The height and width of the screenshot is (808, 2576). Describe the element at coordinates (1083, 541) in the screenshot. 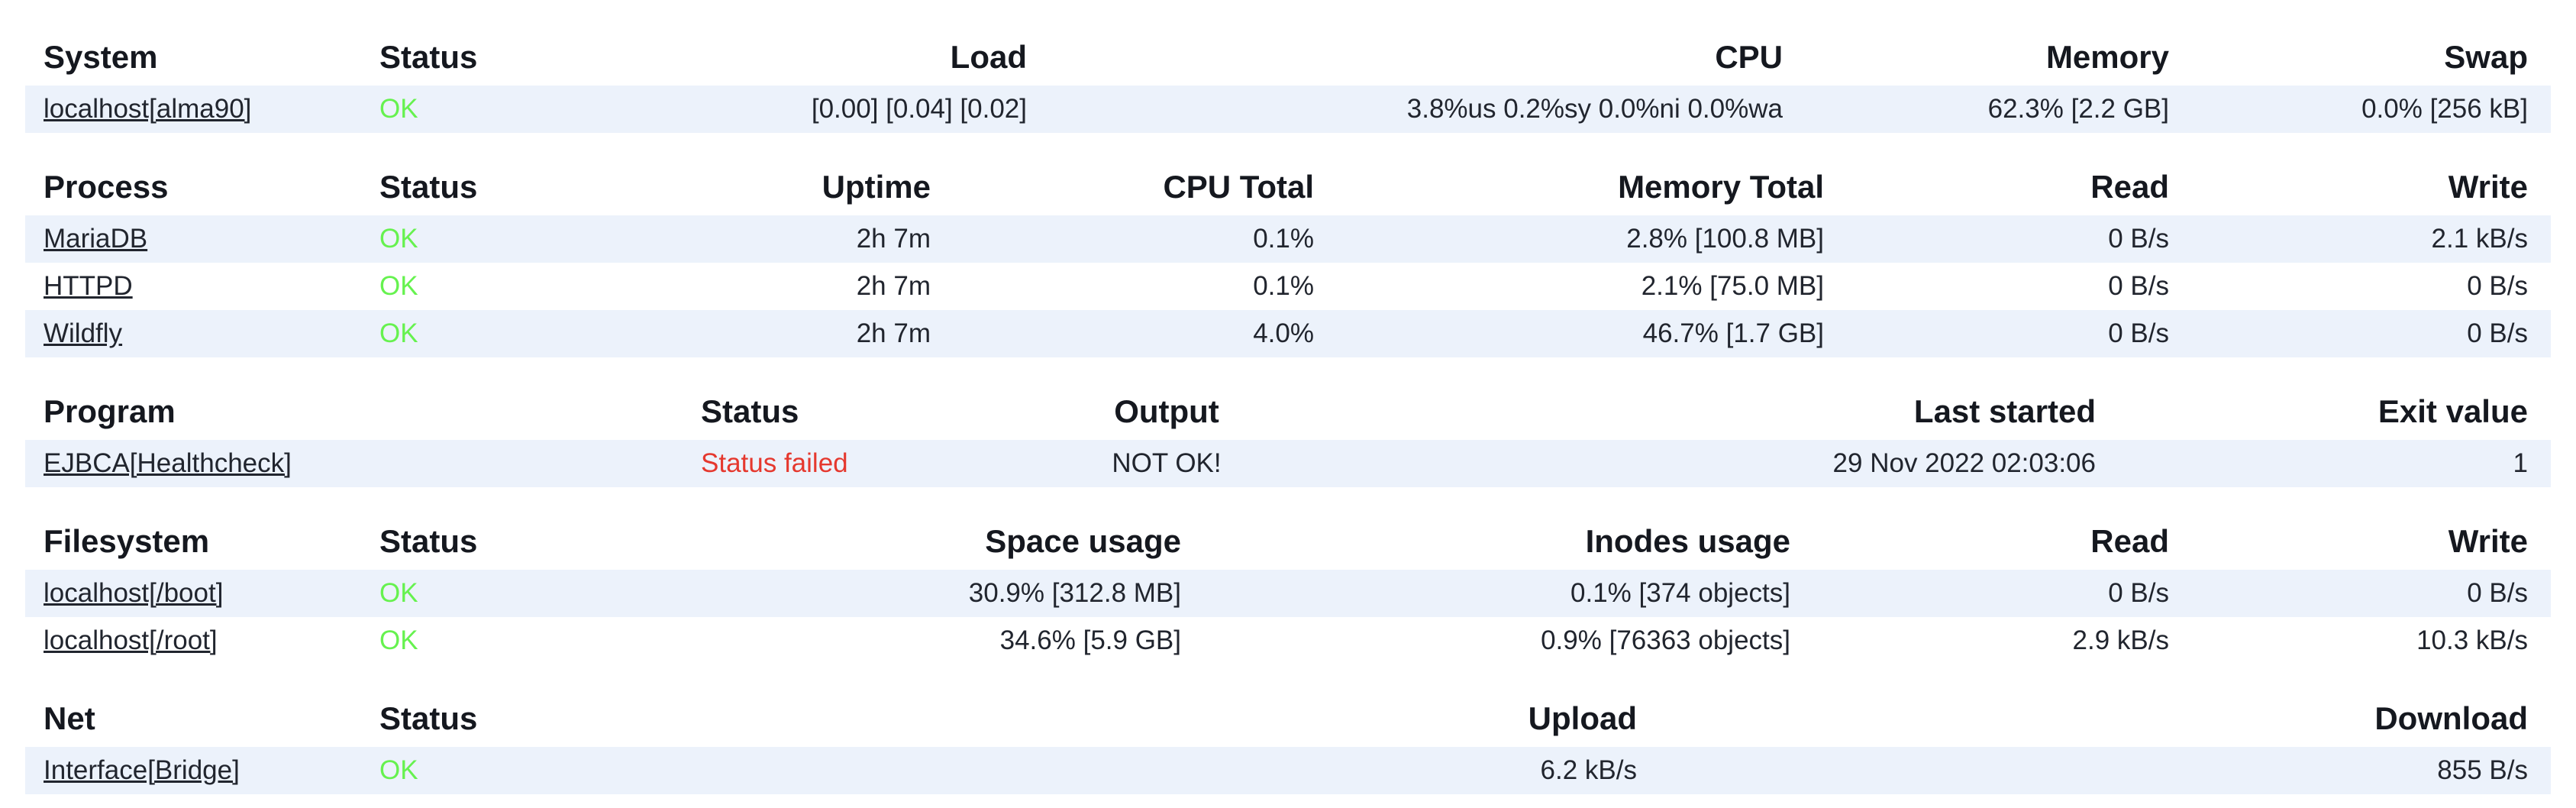

I see `column-header-space-usage: Space usage` at that location.